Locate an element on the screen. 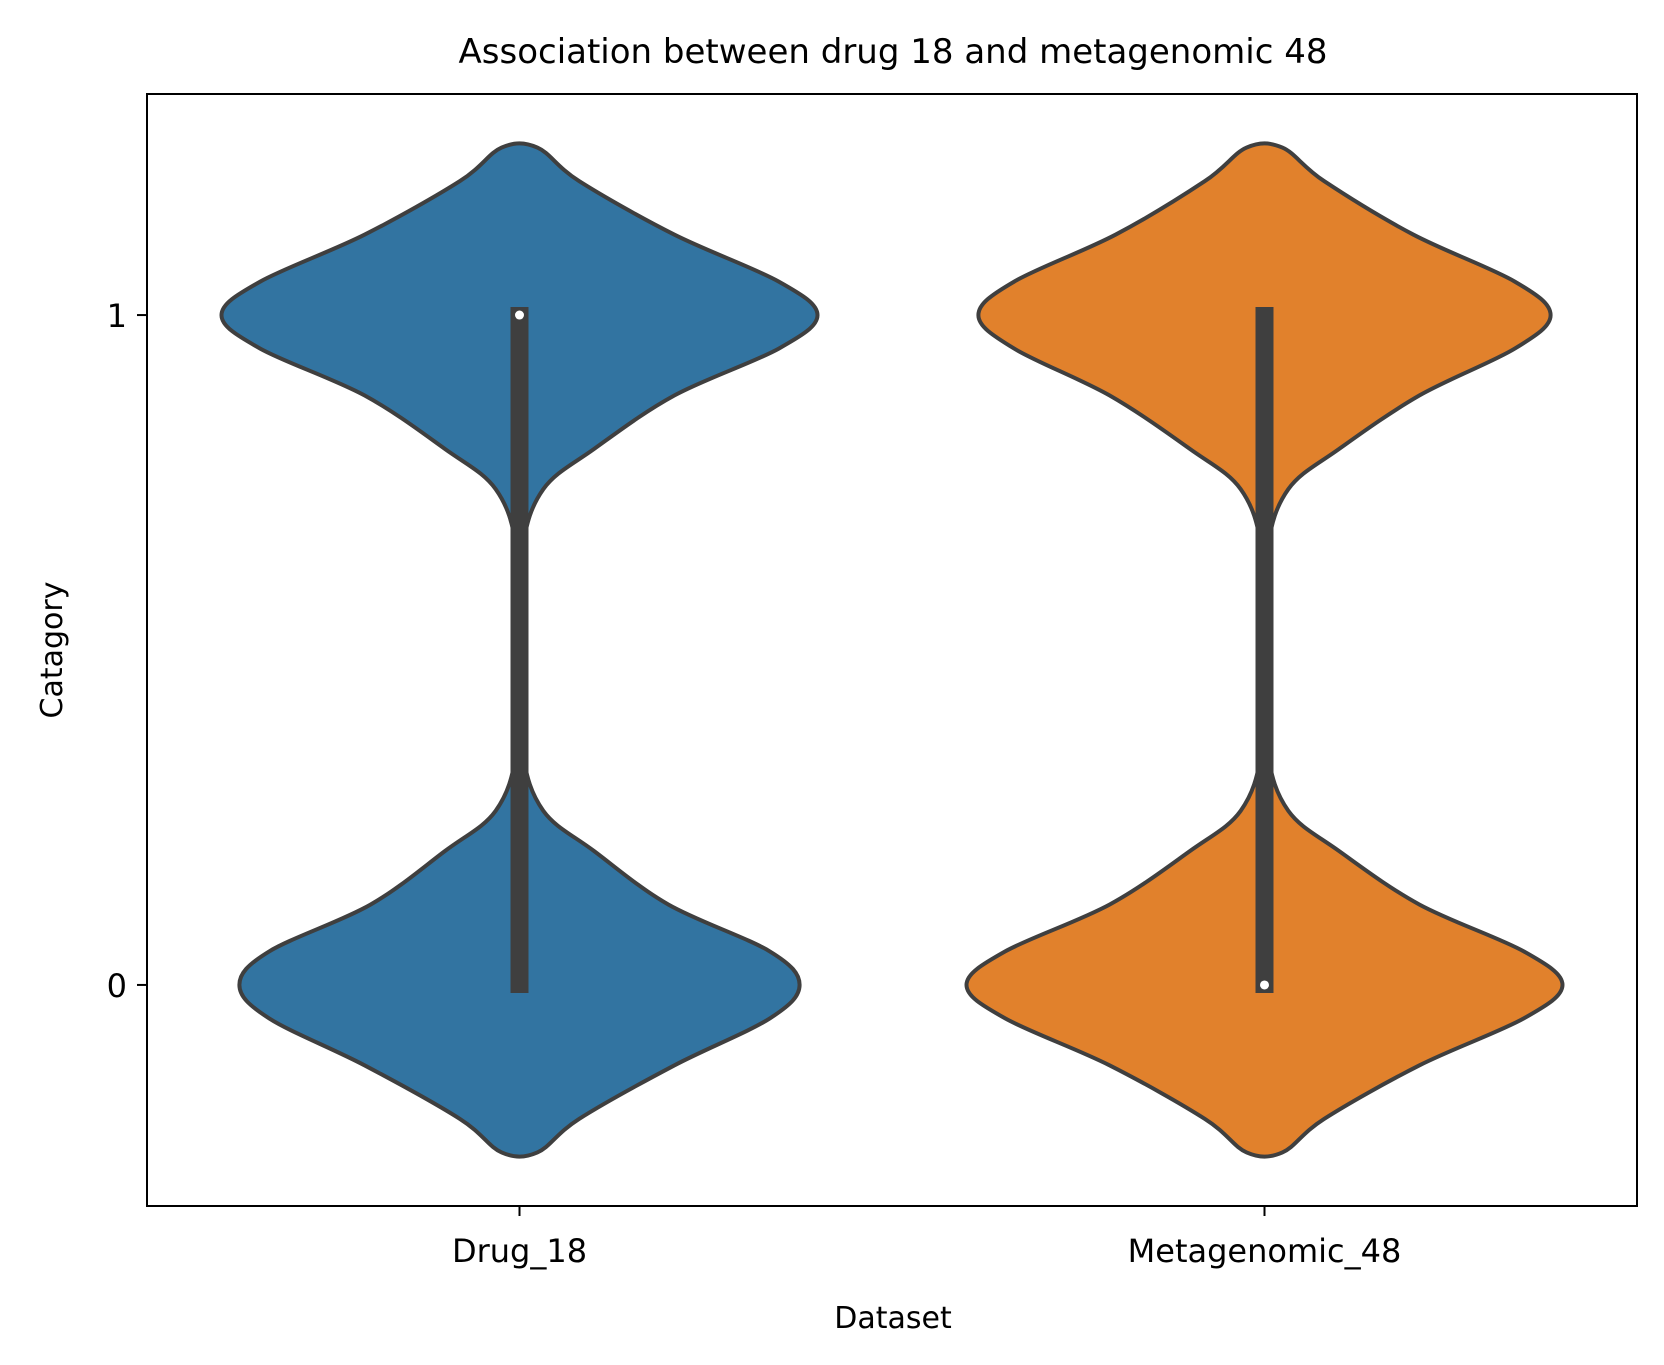 This screenshot has width=1664, height=1365. x-axis-label: Dataset is located at coordinates (893, 1318).